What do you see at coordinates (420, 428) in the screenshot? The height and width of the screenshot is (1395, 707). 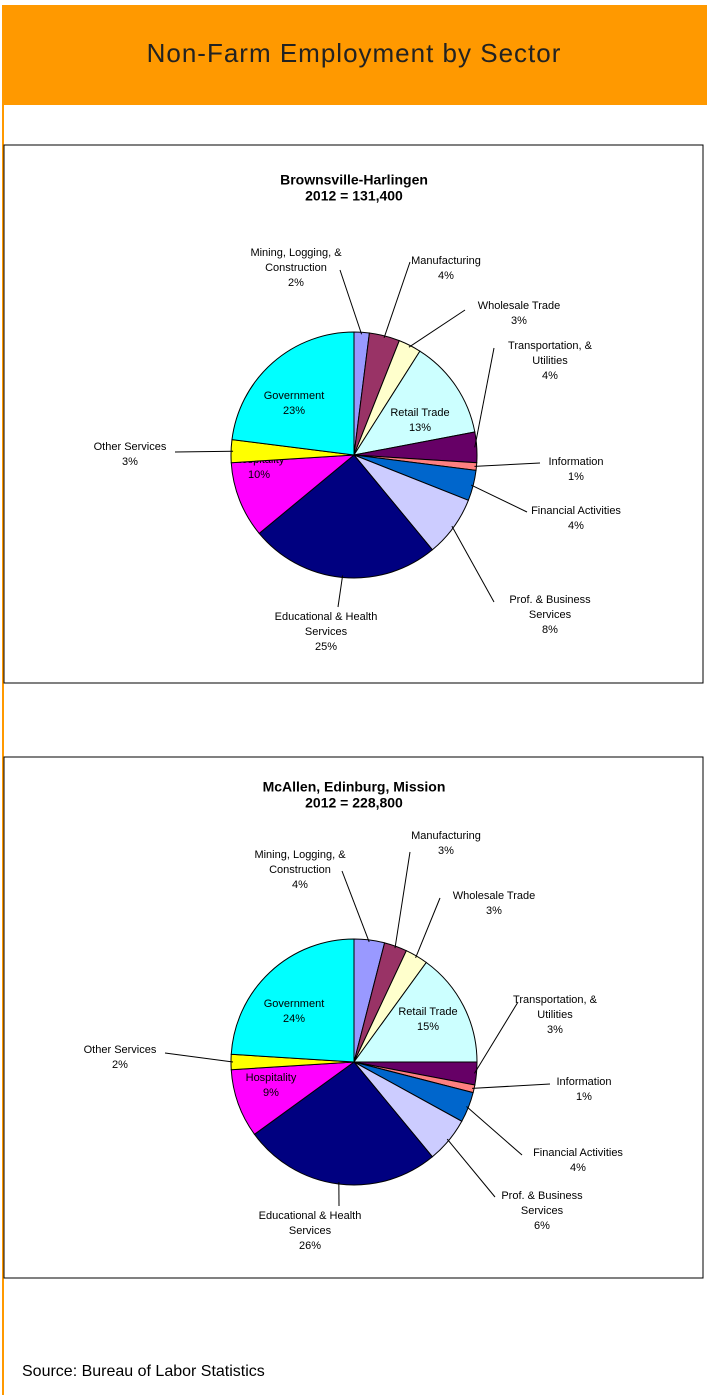 I see `slice-value-label: 13%` at bounding box center [420, 428].